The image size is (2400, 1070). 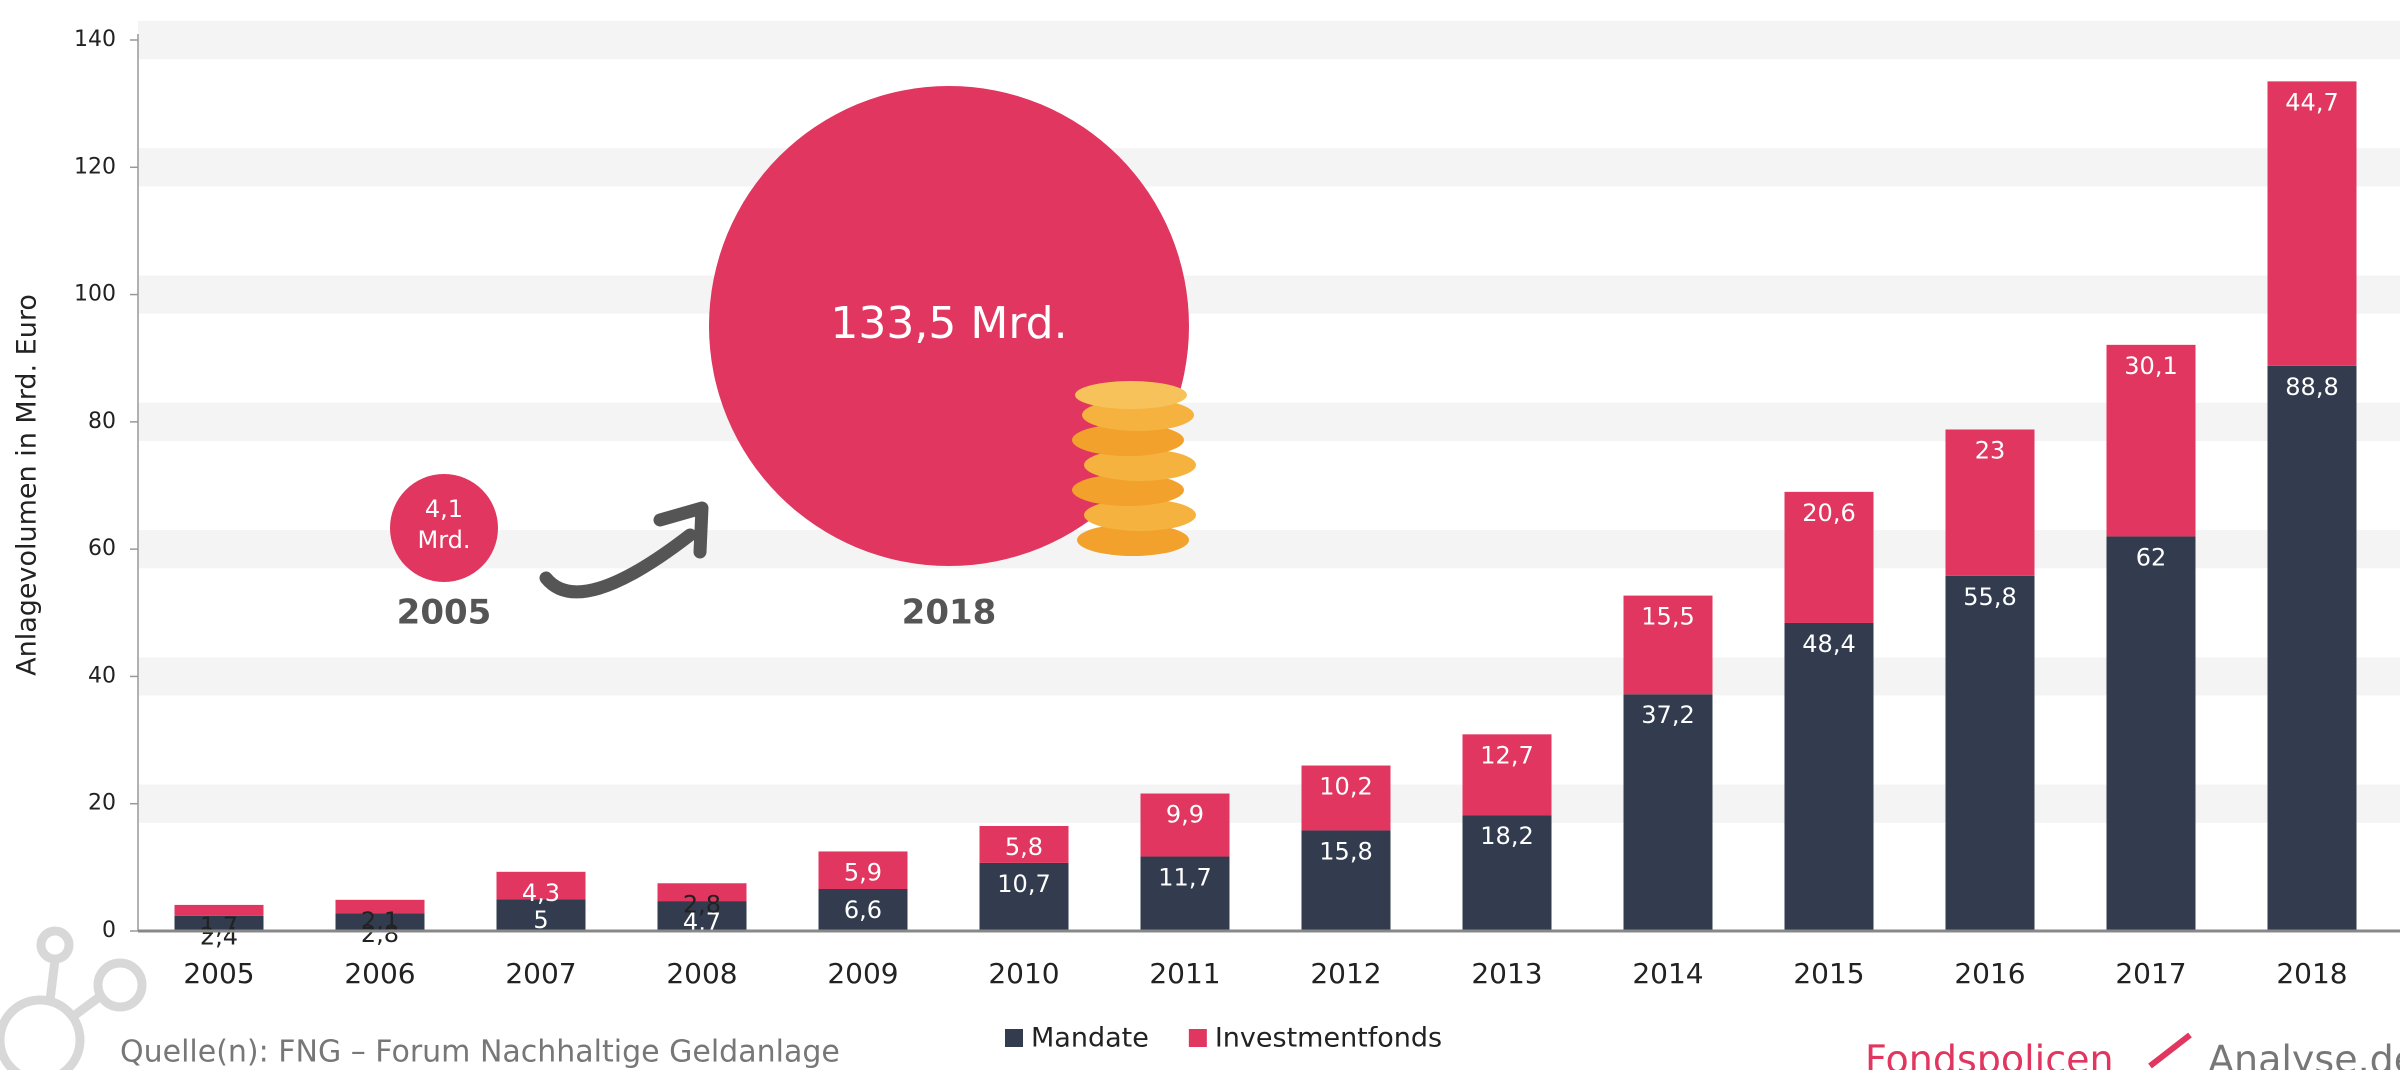 What do you see at coordinates (1184, 973) in the screenshot?
I see `x-tick-label: 2011` at bounding box center [1184, 973].